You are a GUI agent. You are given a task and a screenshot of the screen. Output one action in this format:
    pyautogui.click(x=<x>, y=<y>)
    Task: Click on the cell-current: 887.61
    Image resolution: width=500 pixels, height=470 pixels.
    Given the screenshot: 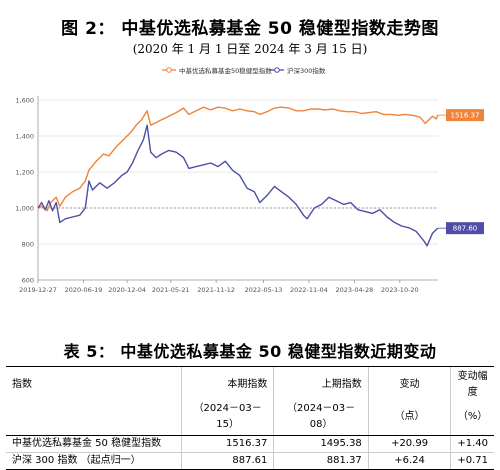 What is the action you would take?
    pyautogui.click(x=227, y=461)
    